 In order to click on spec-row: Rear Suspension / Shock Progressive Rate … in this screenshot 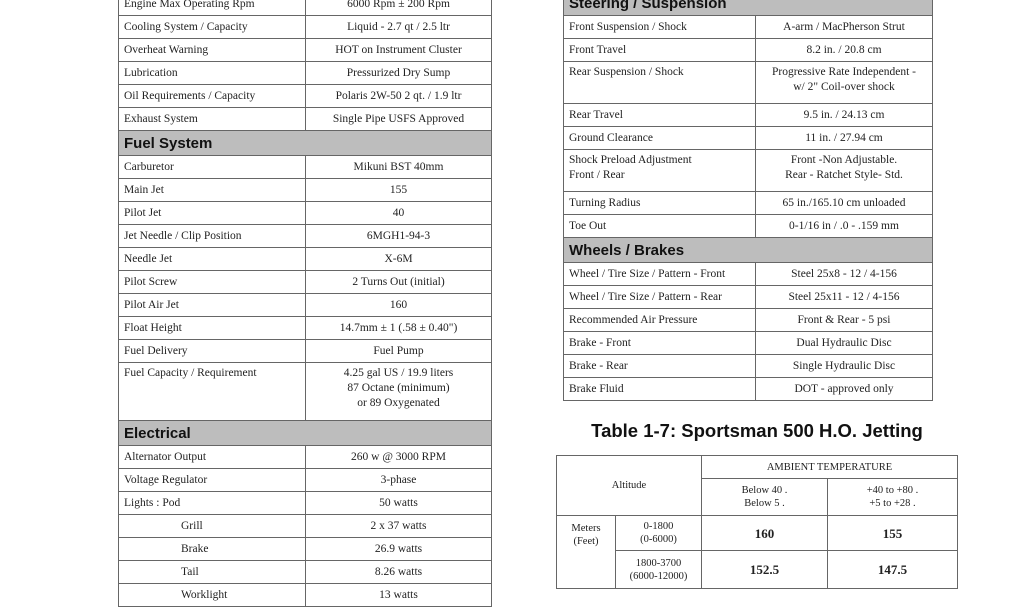, I will do `click(748, 82)`.